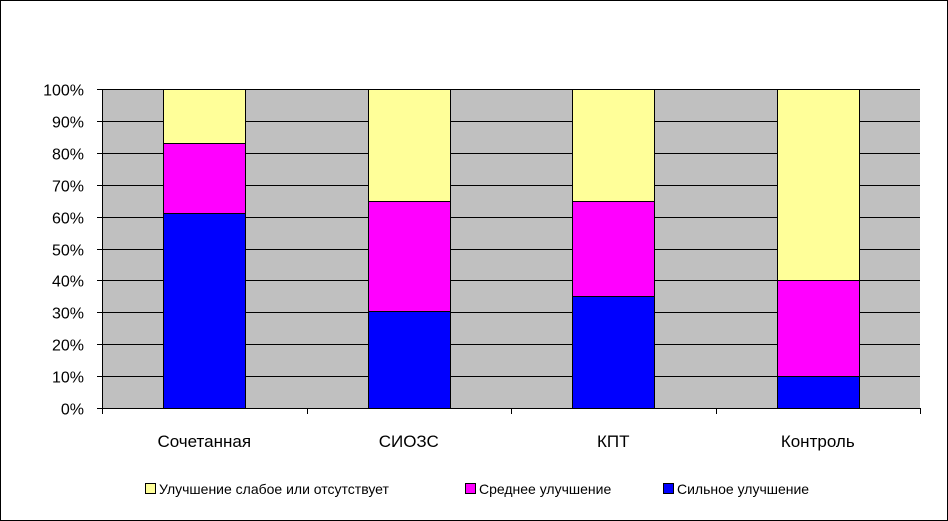  Describe the element at coordinates (409, 441) in the screenshot. I see `x-tick-label: СИОЗС` at that location.